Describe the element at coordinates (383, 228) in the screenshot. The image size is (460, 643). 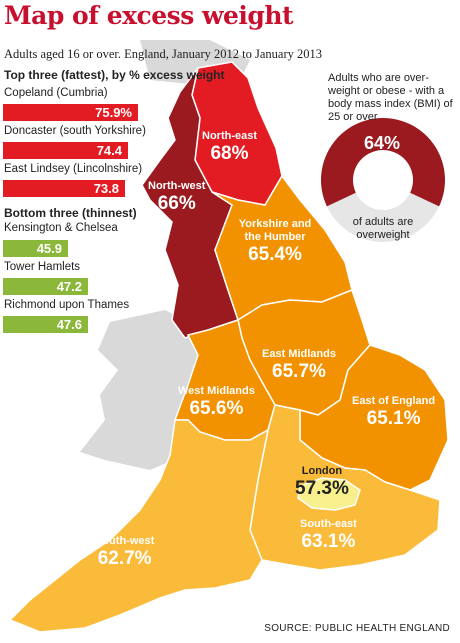
I see `donut-caption: of adults are overweight` at that location.